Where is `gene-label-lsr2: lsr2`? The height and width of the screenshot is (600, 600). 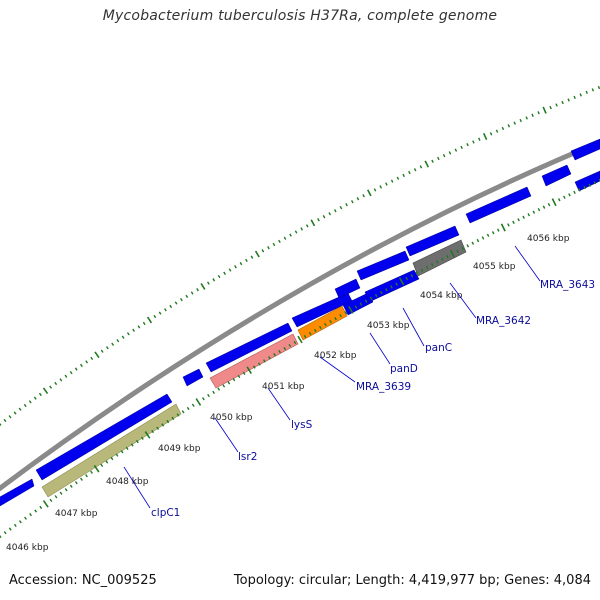
gene-label-lsr2: lsr2 is located at coordinates (247, 457).